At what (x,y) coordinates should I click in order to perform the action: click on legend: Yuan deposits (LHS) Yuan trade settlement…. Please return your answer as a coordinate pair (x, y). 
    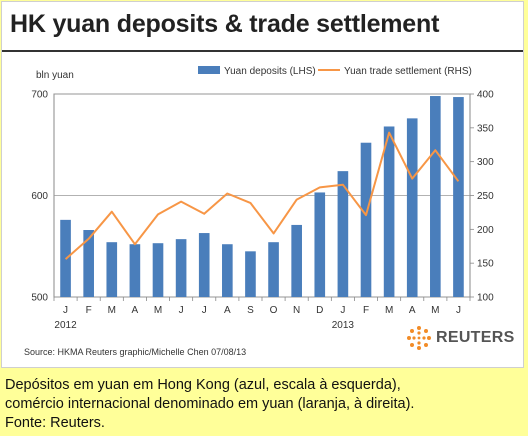
    Looking at the image, I should click on (335, 71).